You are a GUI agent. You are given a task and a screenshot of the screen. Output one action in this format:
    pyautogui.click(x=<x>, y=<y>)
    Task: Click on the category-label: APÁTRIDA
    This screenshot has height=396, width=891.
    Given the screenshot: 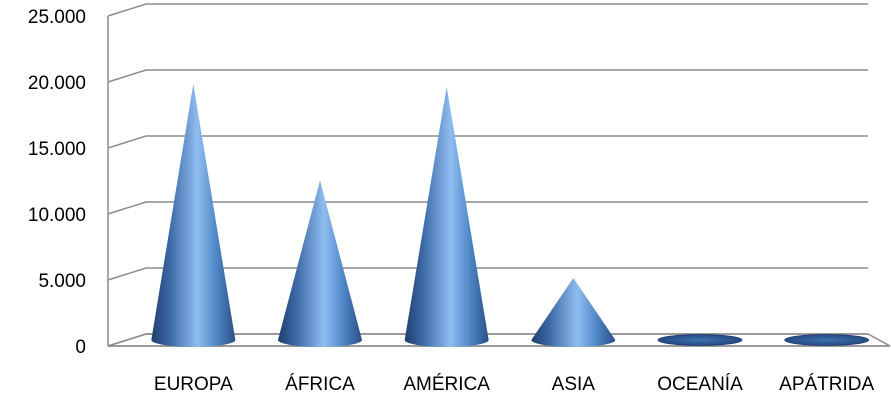 What is the action you would take?
    pyautogui.click(x=826, y=384)
    